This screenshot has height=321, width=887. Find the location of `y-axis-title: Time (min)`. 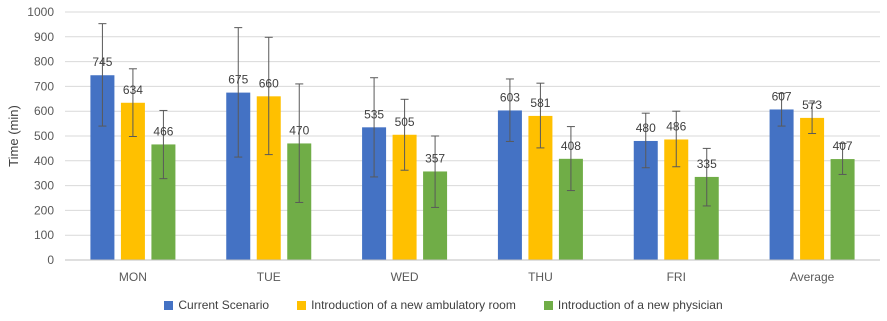

y-axis-title: Time (min) is located at coordinates (13, 136).